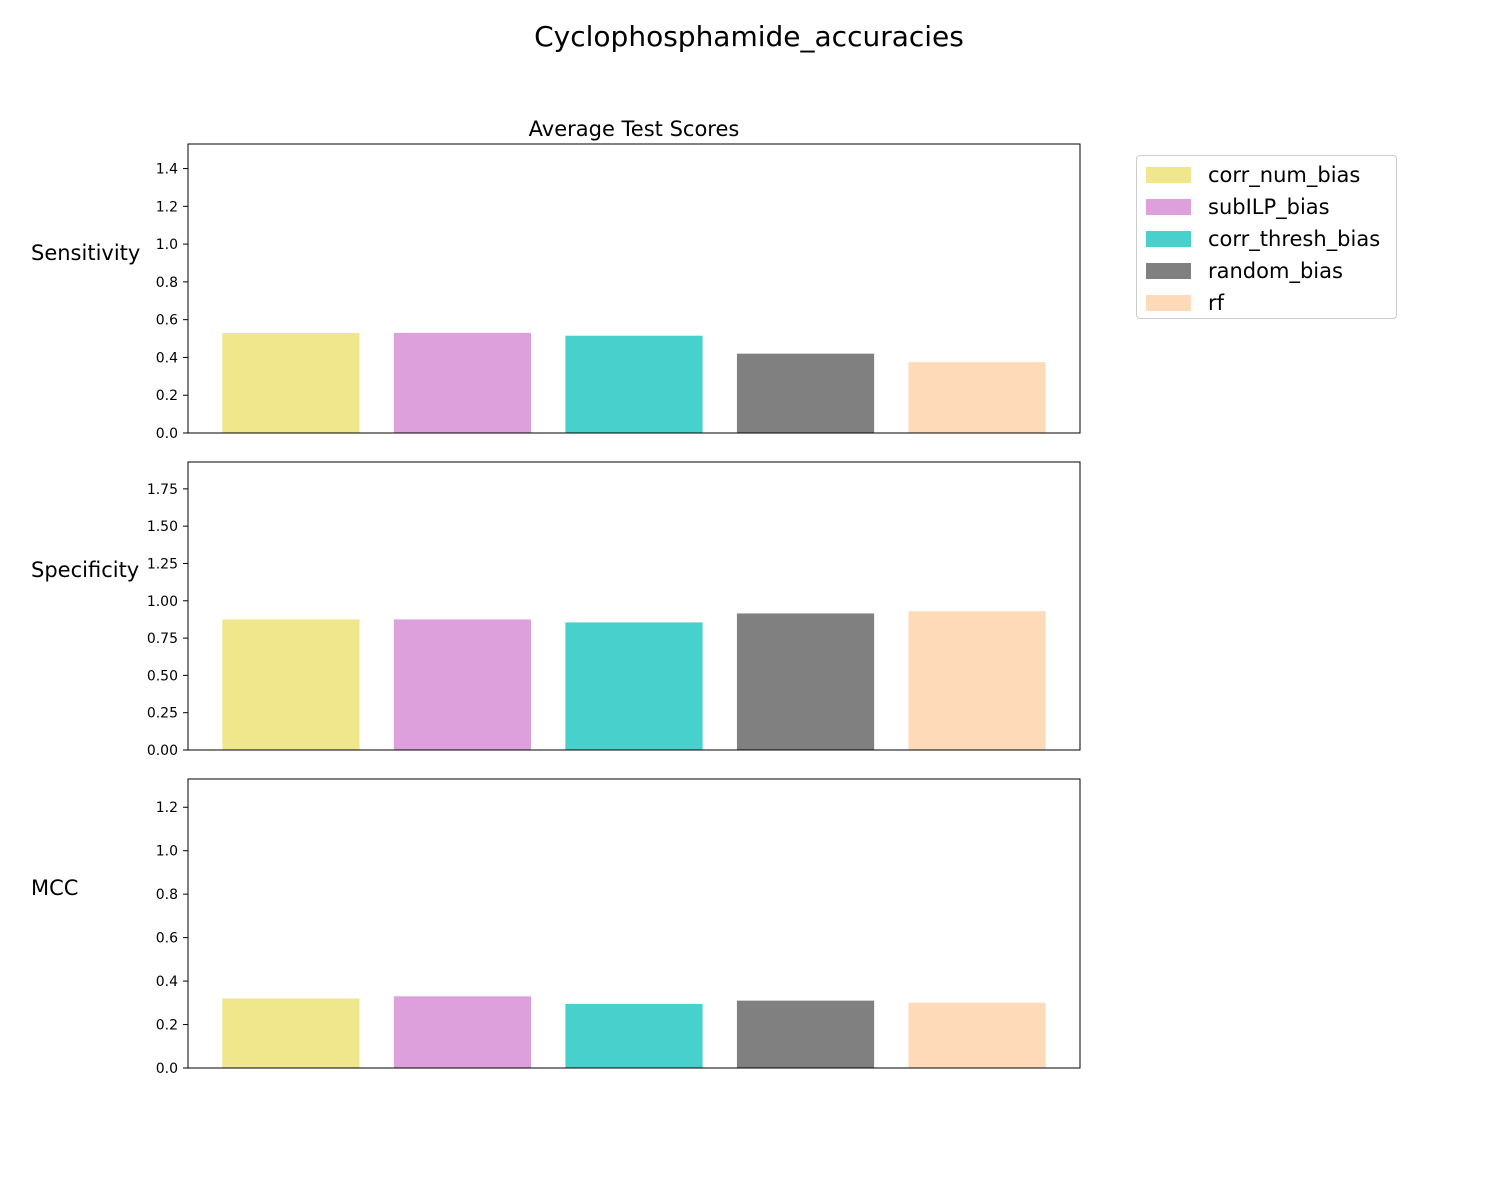 Image resolution: width=1500 pixels, height=1200 pixels. What do you see at coordinates (462, 382) in the screenshot?
I see `sensitivity-bar-subilp-bias` at bounding box center [462, 382].